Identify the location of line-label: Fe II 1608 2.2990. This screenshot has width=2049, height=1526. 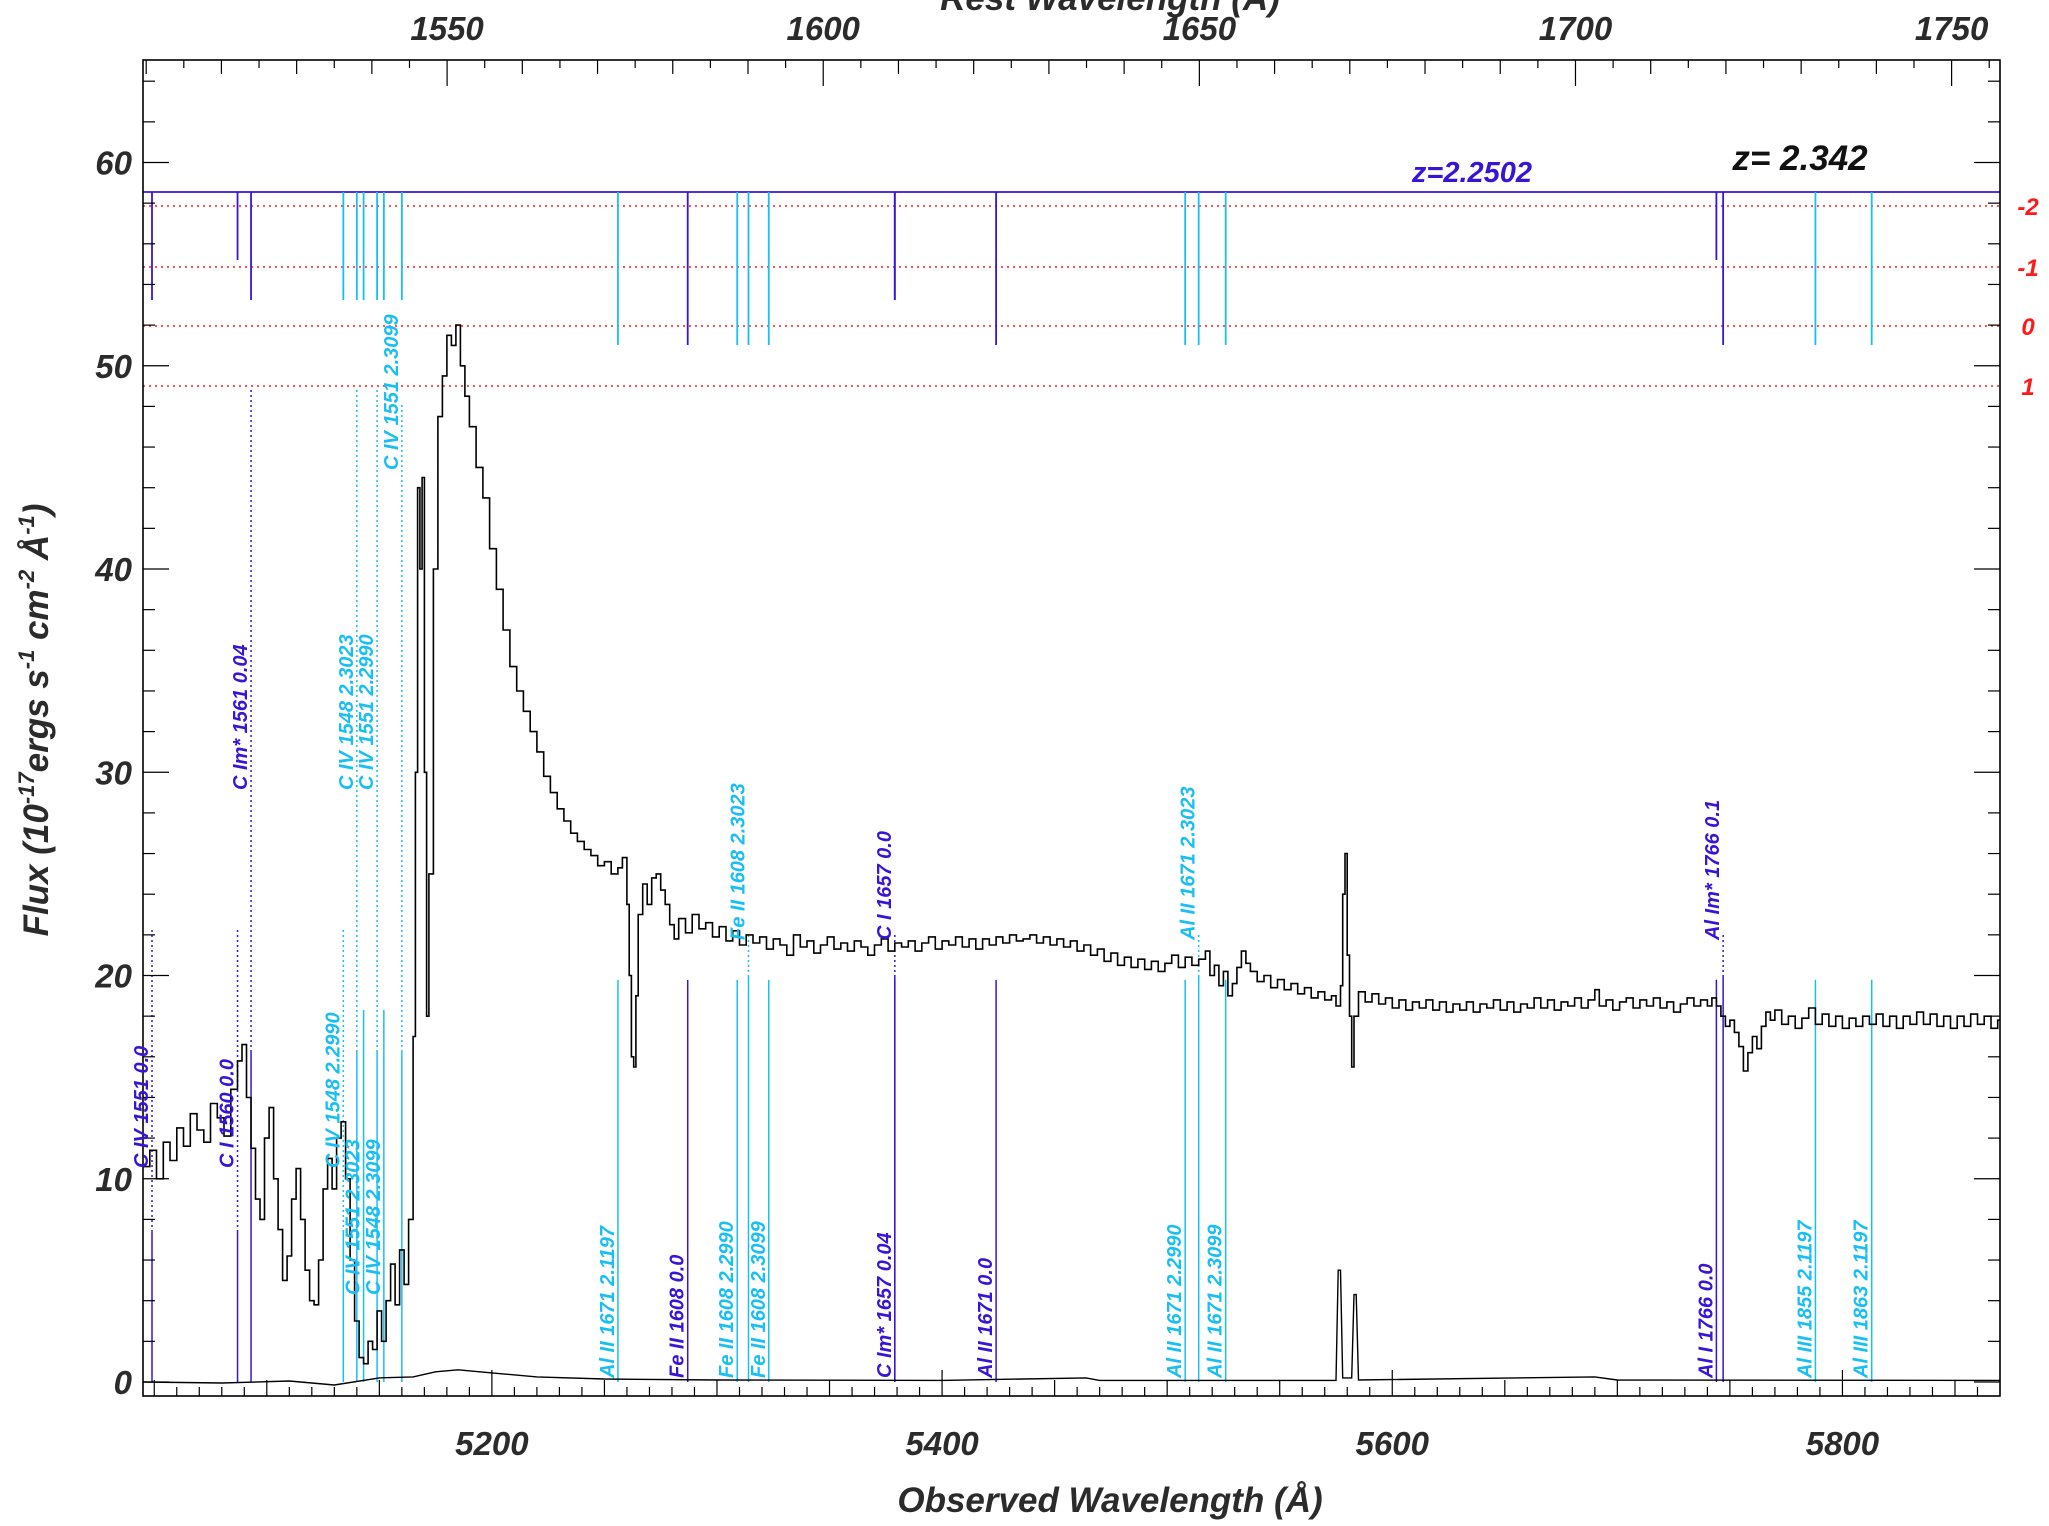
(727, 1299).